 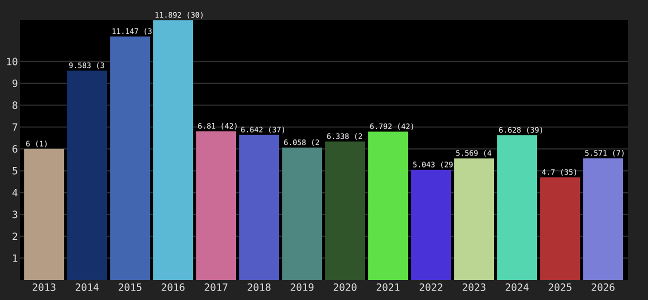 I want to click on y-tick-label: 4, so click(x=15, y=192).